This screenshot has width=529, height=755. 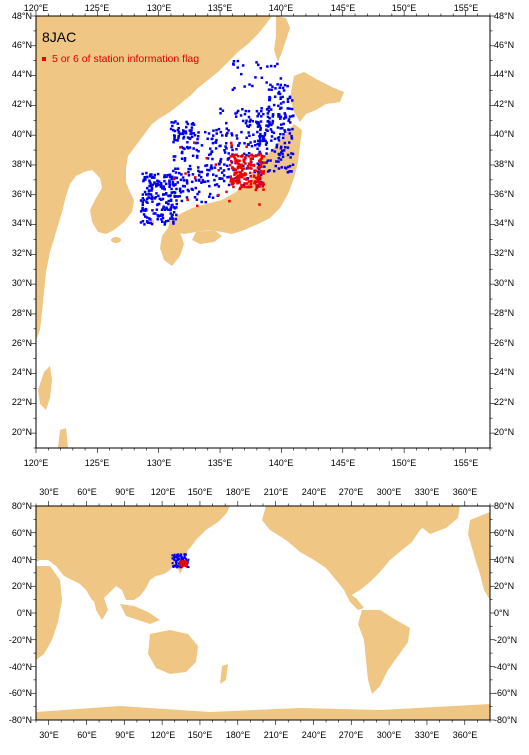 I want to click on lat-label: -80°N, so click(x=20, y=720).